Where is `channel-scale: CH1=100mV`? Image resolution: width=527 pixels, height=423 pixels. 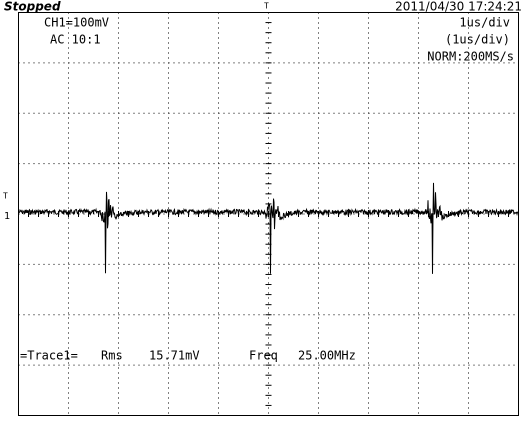 channel-scale: CH1=100mV is located at coordinates (76, 23).